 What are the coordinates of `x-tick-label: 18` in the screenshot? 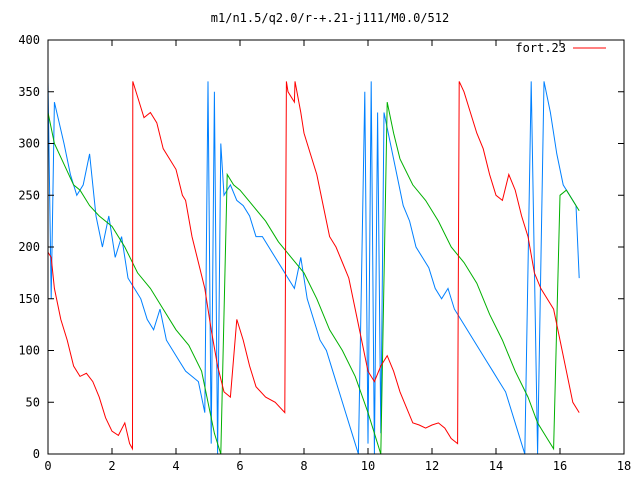 It's located at (624, 466).